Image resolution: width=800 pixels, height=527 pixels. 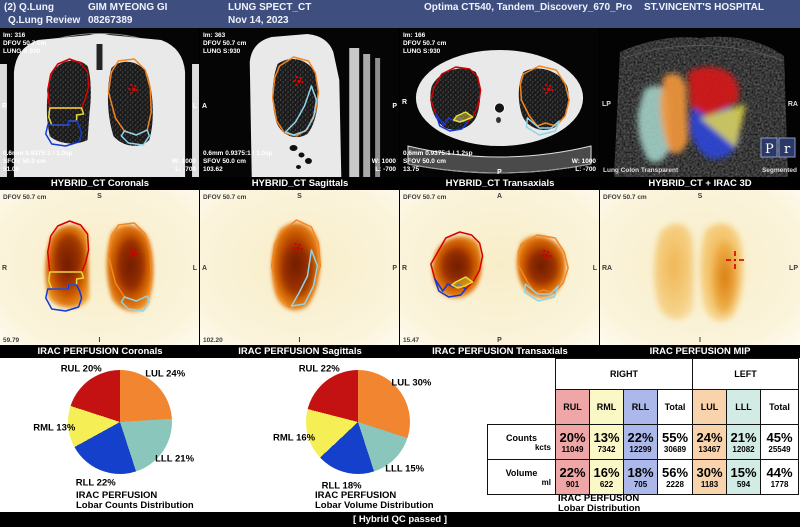 What do you see at coordinates (704, 7) in the screenshot?
I see `hospital-label: ST.VINCENT'S HOSPITAL` at bounding box center [704, 7].